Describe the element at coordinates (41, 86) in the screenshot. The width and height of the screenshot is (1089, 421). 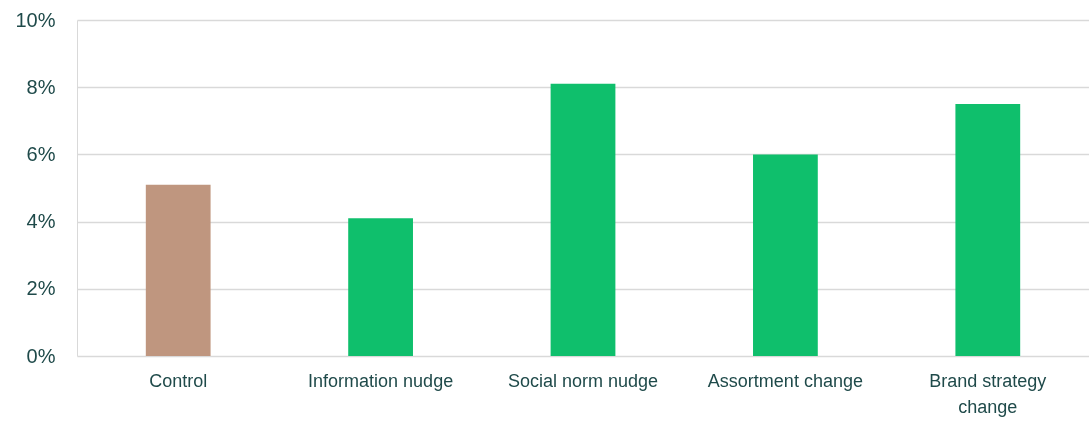
I see `y-tick-label: 8%` at that location.